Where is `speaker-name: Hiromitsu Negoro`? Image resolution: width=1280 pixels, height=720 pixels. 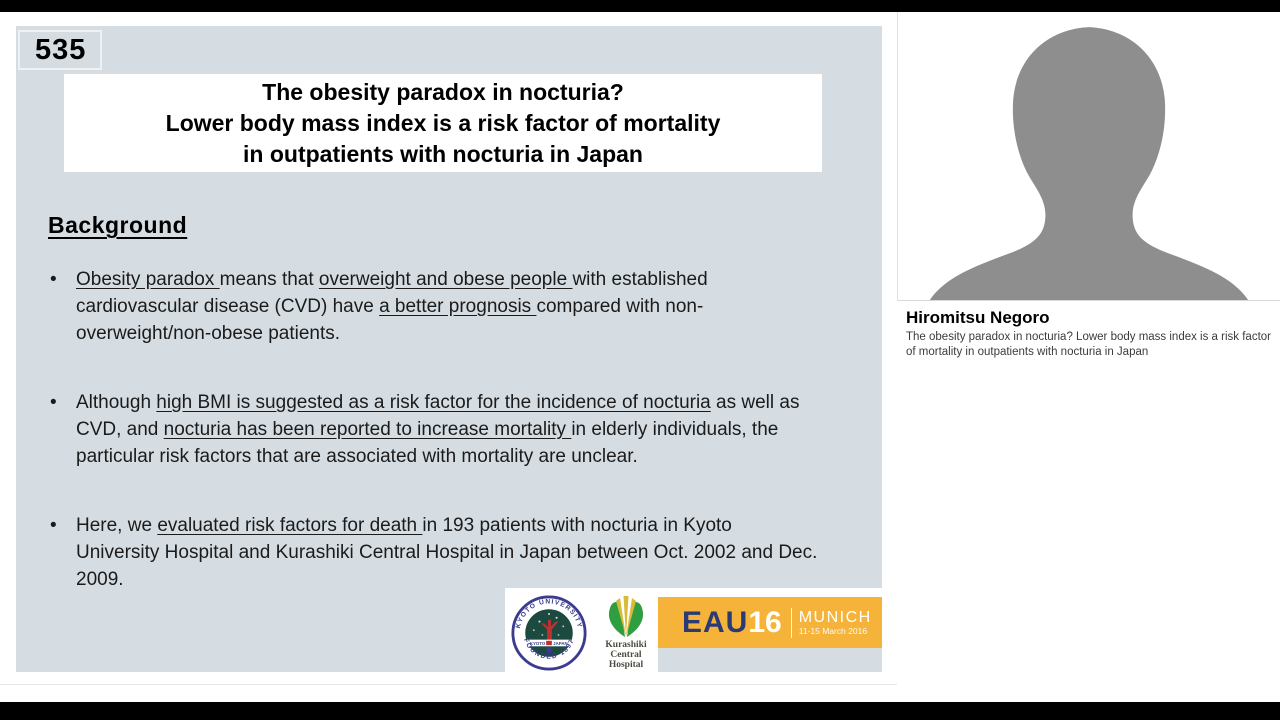 speaker-name: Hiromitsu Negoro is located at coordinates (978, 317).